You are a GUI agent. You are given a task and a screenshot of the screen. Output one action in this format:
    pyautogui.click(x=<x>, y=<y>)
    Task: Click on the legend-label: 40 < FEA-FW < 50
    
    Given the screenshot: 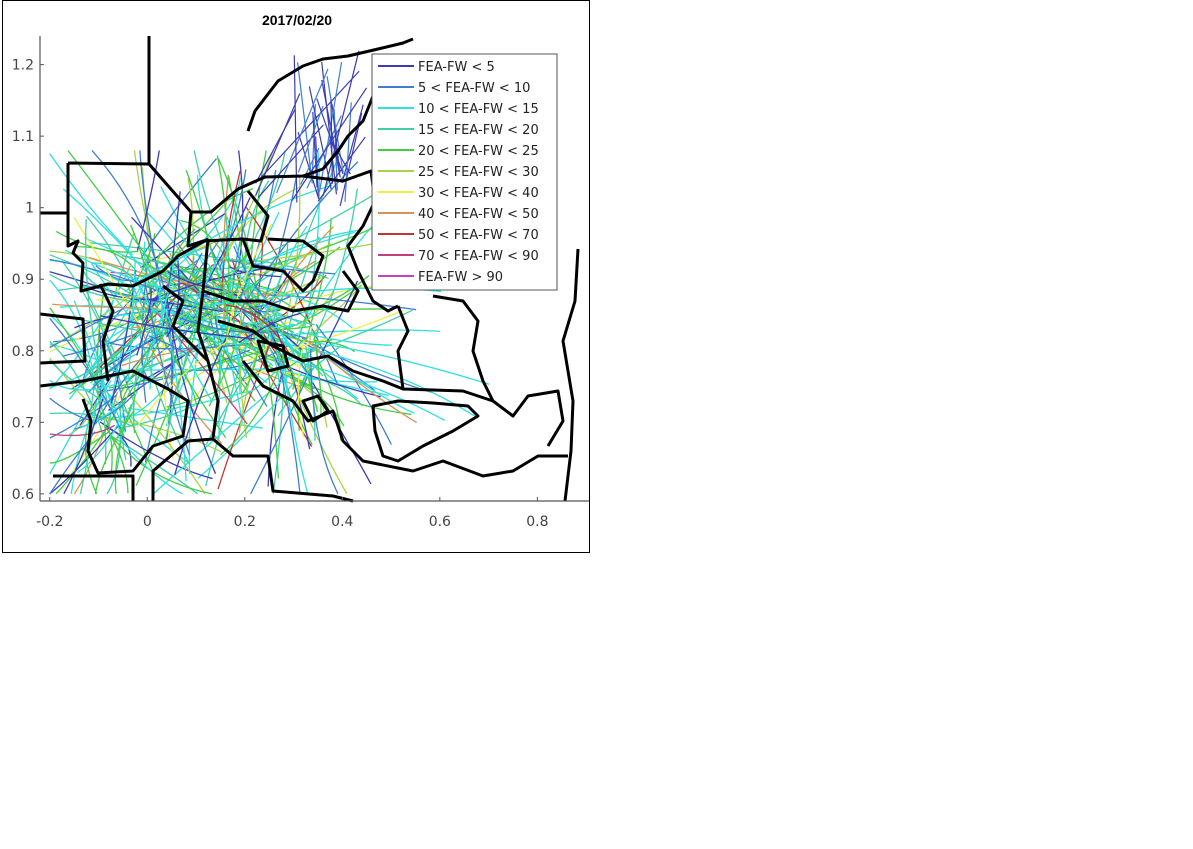 What is the action you would take?
    pyautogui.click(x=478, y=214)
    